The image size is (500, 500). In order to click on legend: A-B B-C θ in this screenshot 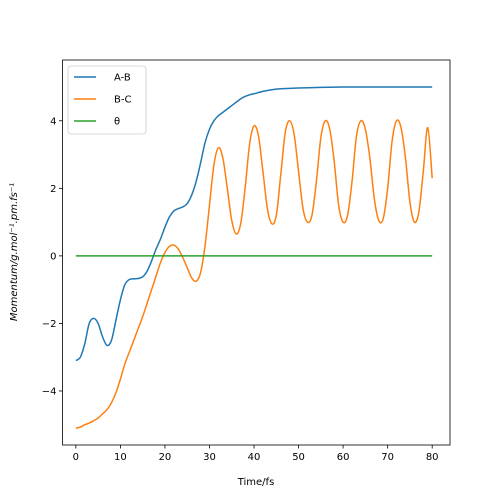, I will do `click(107, 100)`.